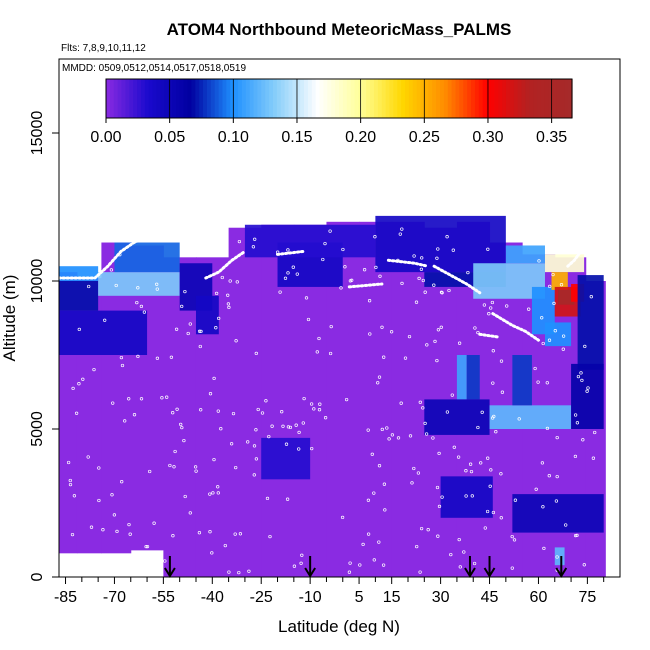 This screenshot has width=650, height=650. What do you see at coordinates (37, 429) in the screenshot?
I see `y-tick-label: 5000` at bounding box center [37, 429].